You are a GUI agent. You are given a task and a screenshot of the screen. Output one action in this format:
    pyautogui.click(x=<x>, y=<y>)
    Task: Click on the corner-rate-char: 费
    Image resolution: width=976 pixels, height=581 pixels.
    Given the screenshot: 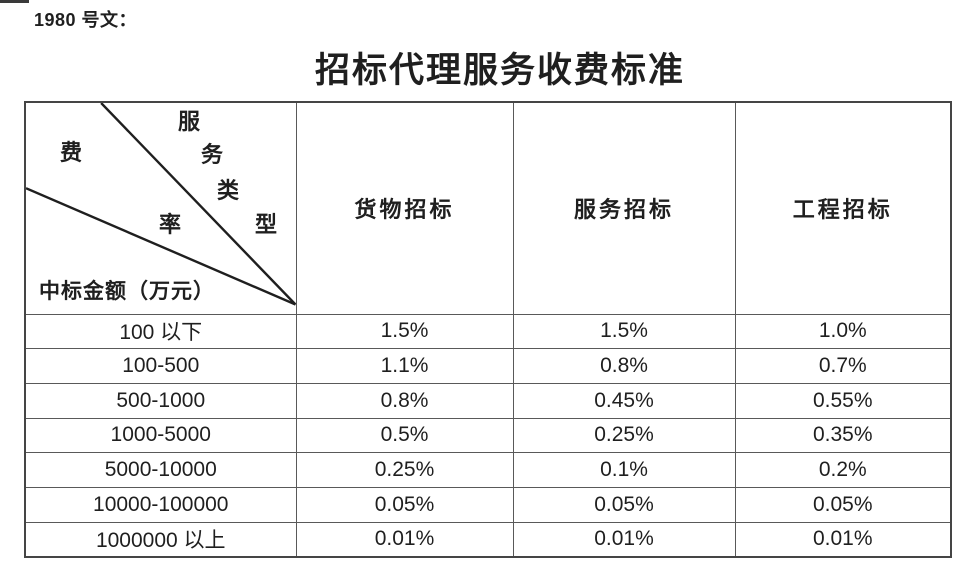 What is the action you would take?
    pyautogui.click(x=71, y=152)
    